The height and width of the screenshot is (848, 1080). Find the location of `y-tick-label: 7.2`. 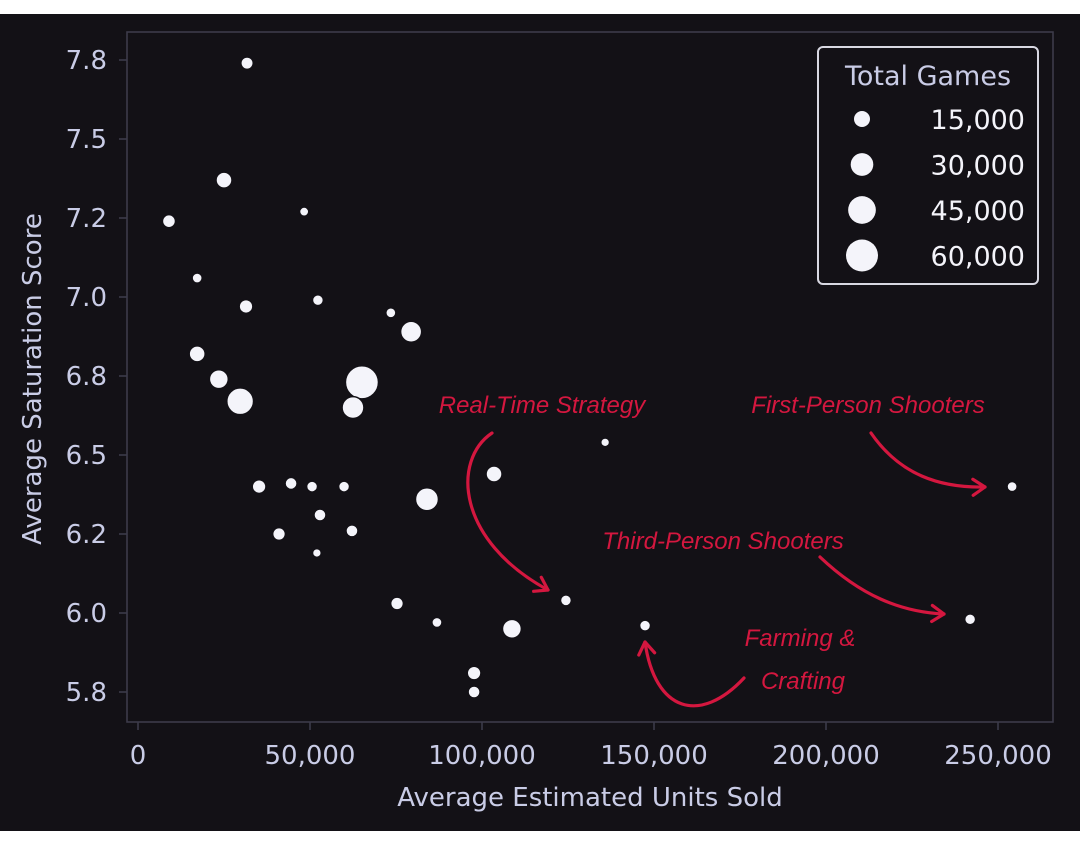

y-tick-label: 7.2 is located at coordinates (86, 219).